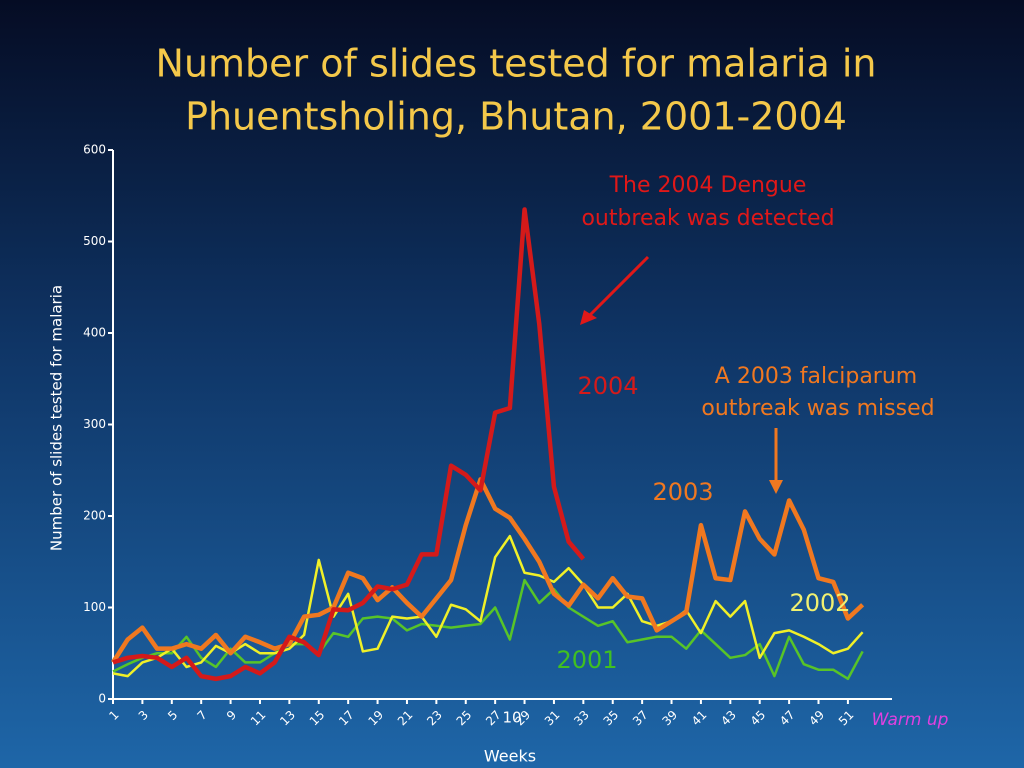  I want to click on annotation: The 2004 Dengue, so click(708, 185).